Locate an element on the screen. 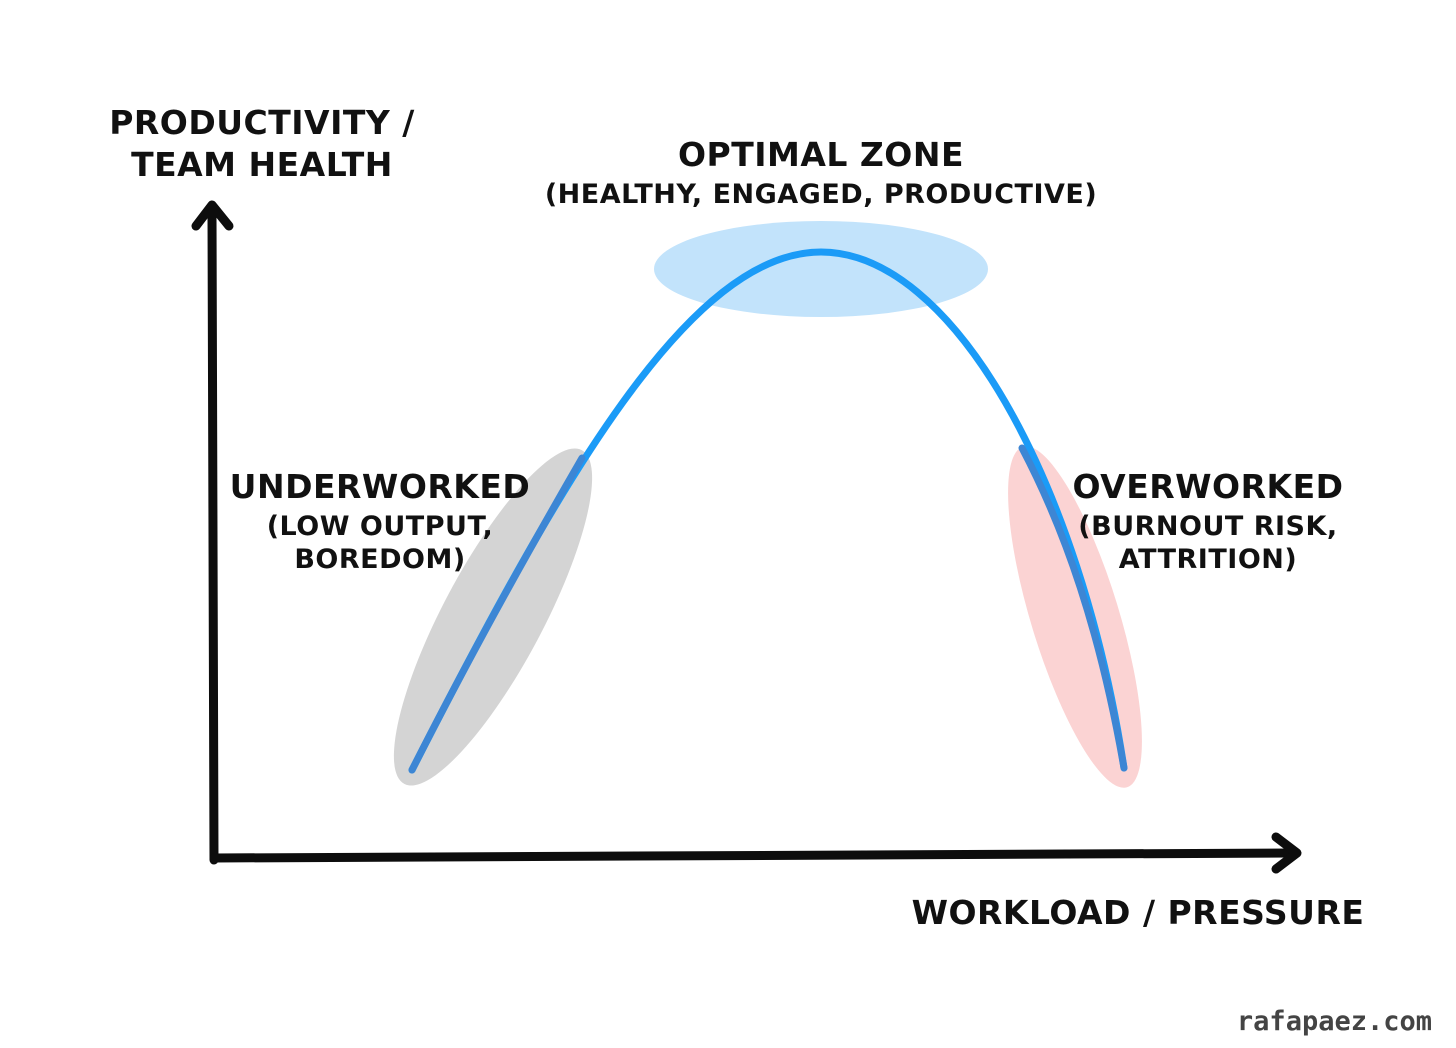  watermark-text: rafapaez.com is located at coordinates (1334, 1021).